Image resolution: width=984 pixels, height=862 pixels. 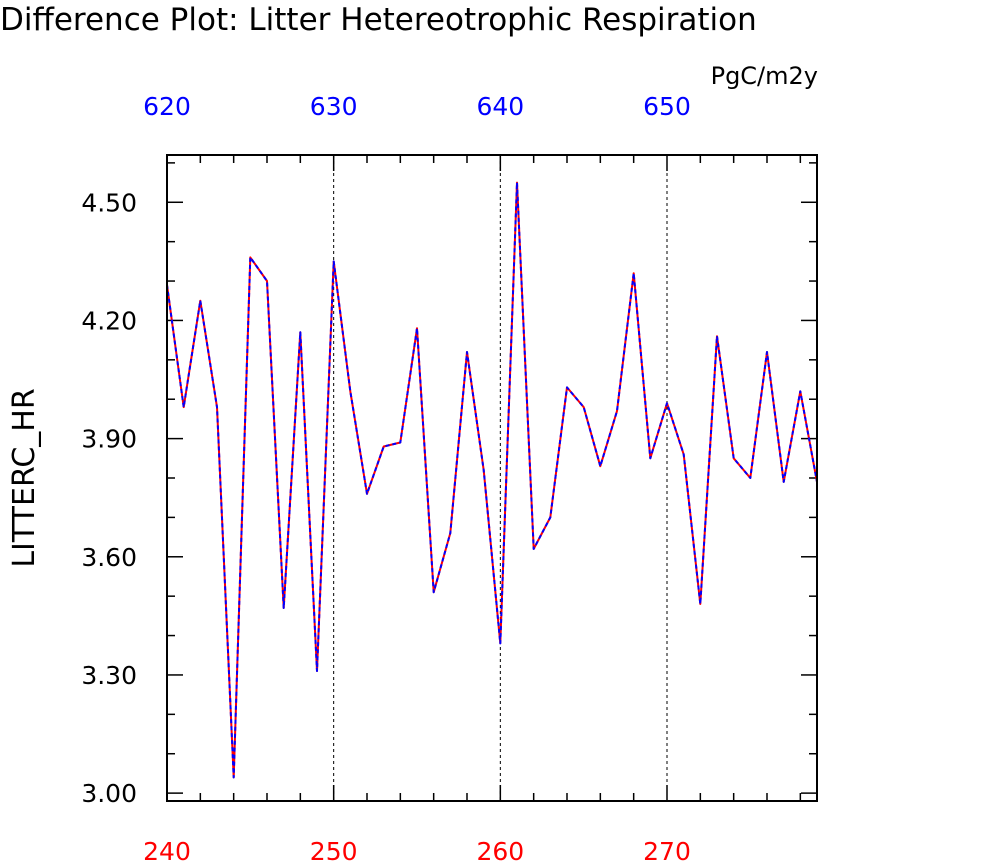 What do you see at coordinates (334, 849) in the screenshot?
I see `bottom-tick-label: 250` at bounding box center [334, 849].